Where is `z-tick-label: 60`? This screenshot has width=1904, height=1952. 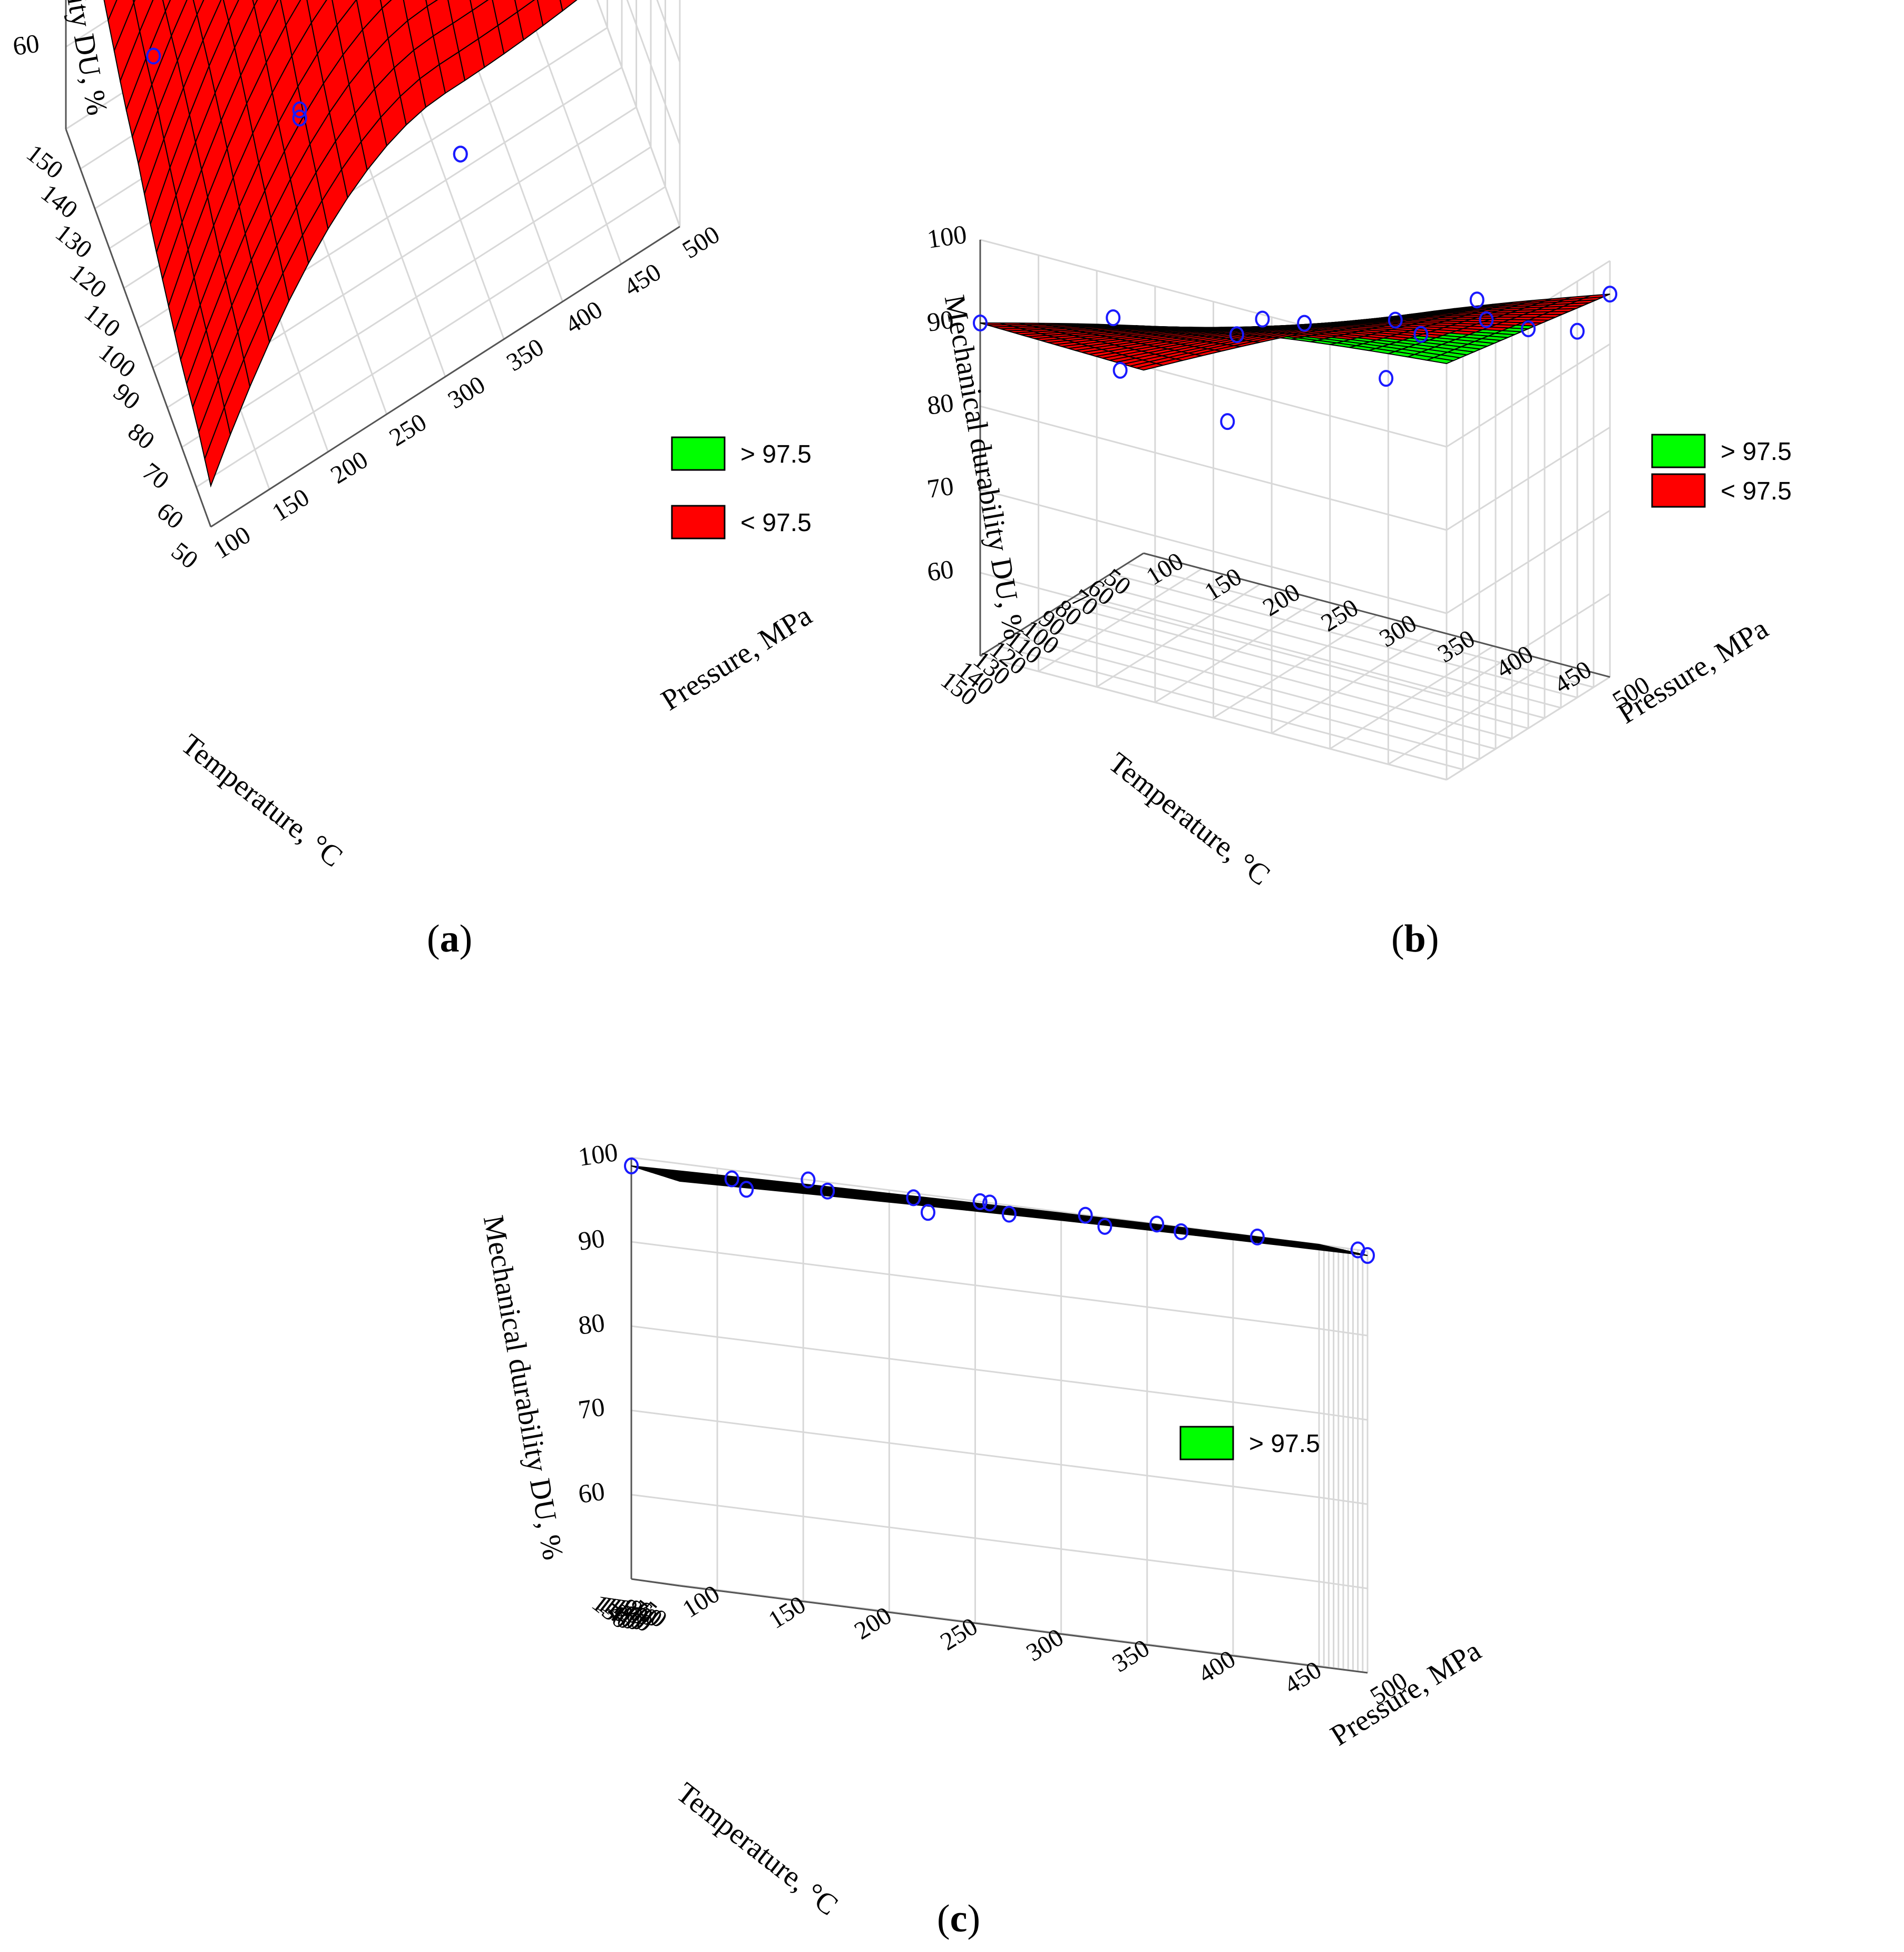 z-tick-label: 60 is located at coordinates (26, 44).